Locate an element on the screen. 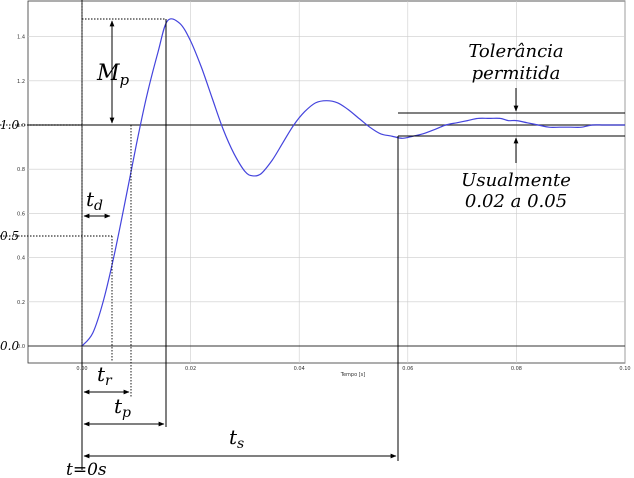 Image resolution: width=634 pixels, height=478 pixels. x-axis-label: Tempo [s] is located at coordinates (353, 375).